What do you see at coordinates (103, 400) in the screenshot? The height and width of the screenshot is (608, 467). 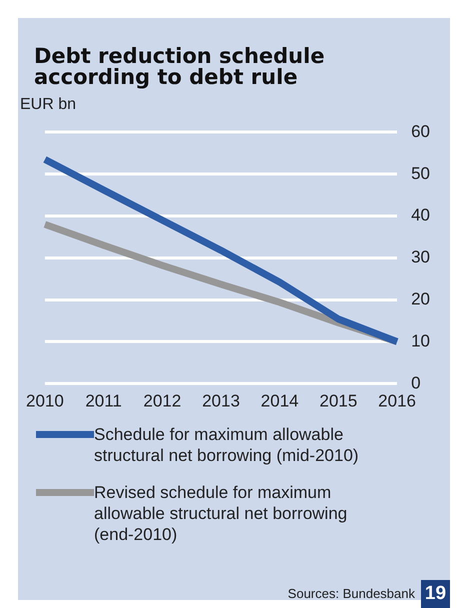 I see `x-tick-label: 2011` at bounding box center [103, 400].